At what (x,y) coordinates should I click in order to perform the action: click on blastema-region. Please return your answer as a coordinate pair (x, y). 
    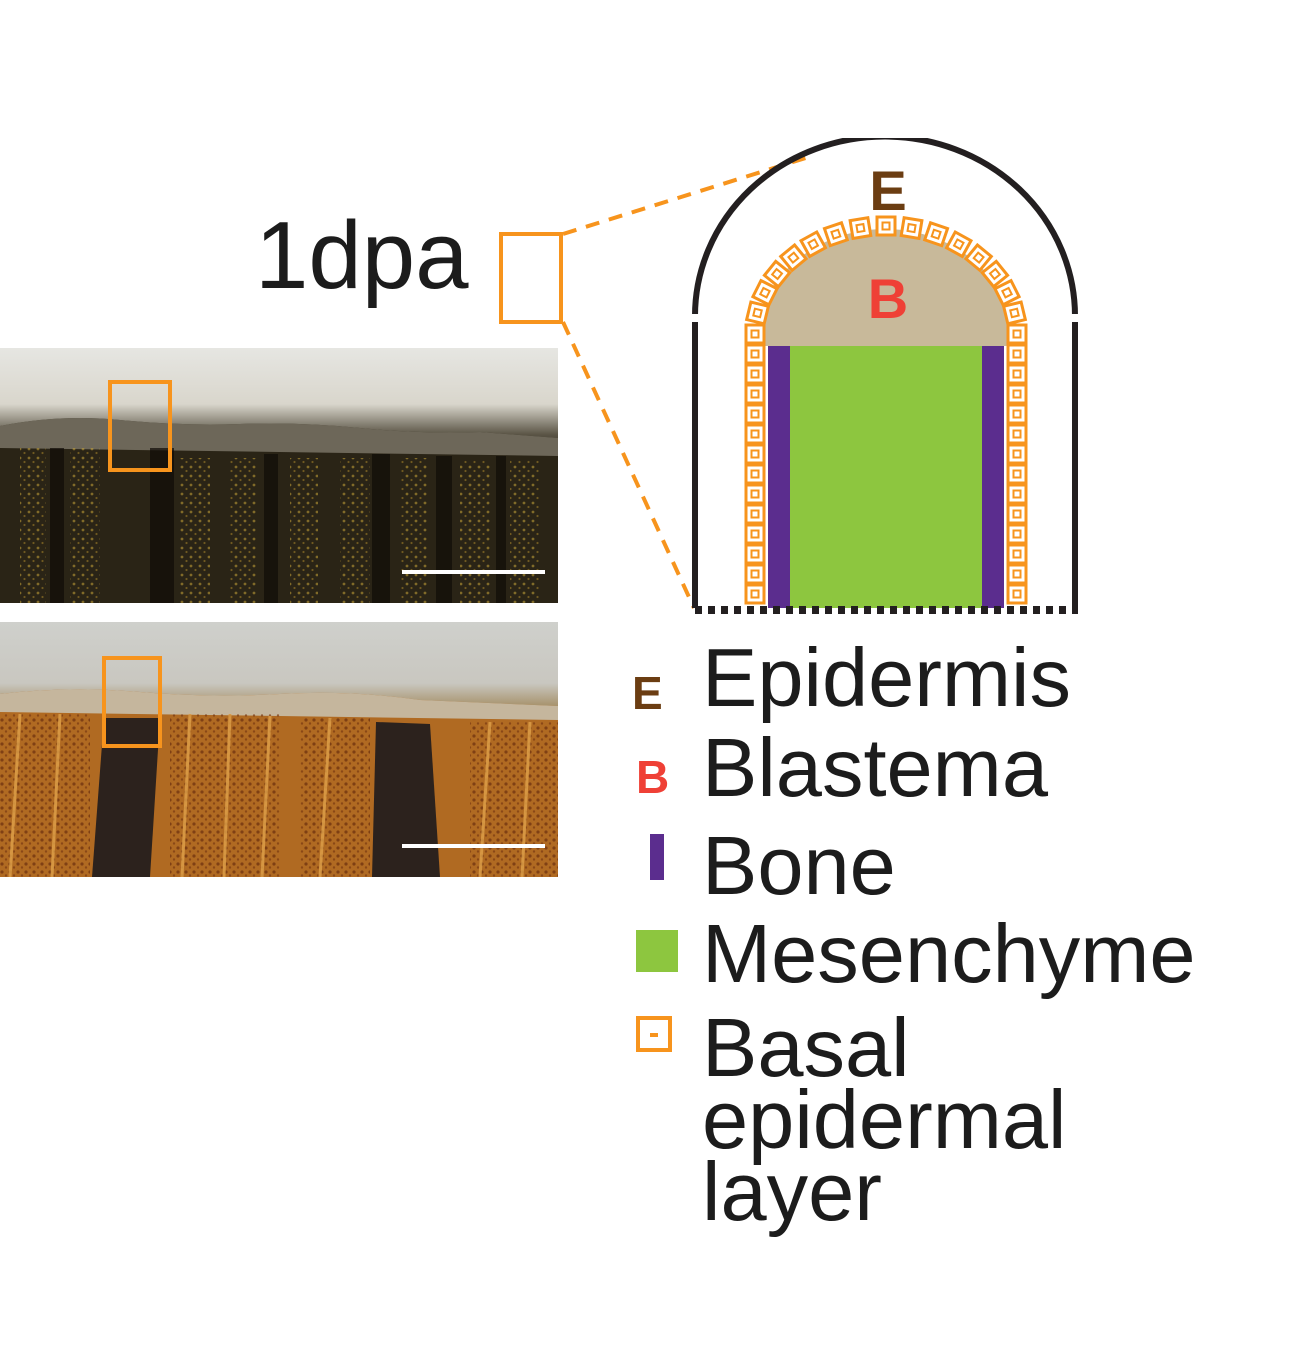
    Looking at the image, I should click on (885, 287).